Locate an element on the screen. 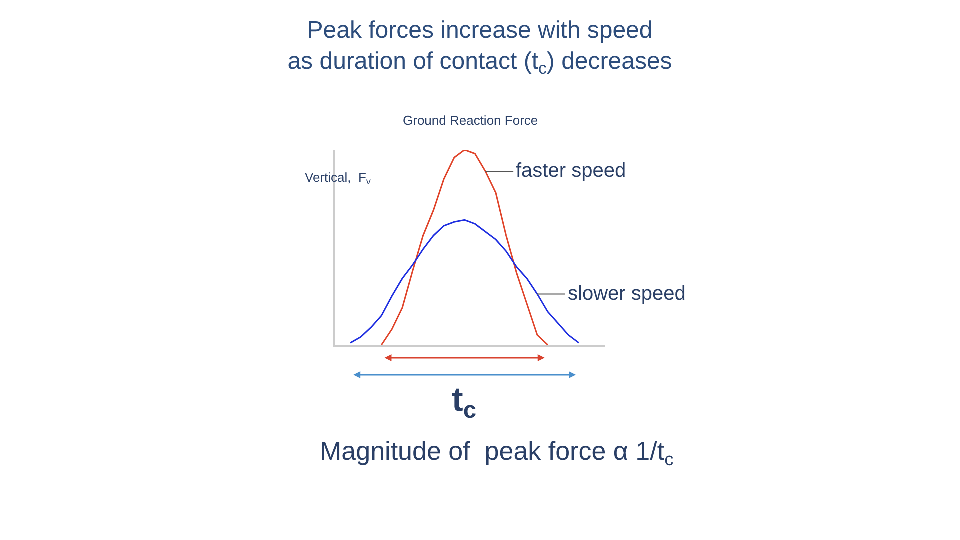 This screenshot has width=960, height=540. series-label: faster speed is located at coordinates (571, 171).